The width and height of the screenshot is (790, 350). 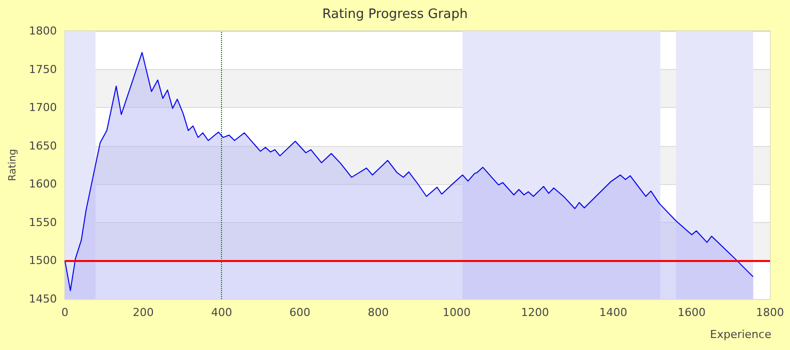 I want to click on x-tick-label: 1800, so click(x=770, y=312).